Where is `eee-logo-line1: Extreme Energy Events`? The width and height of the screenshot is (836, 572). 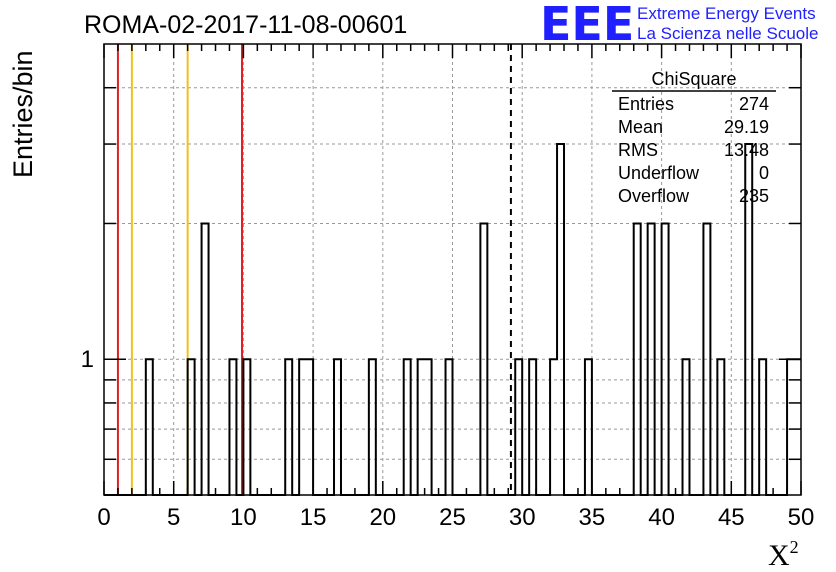
eee-logo-line1: Extreme Energy Events is located at coordinates (726, 13).